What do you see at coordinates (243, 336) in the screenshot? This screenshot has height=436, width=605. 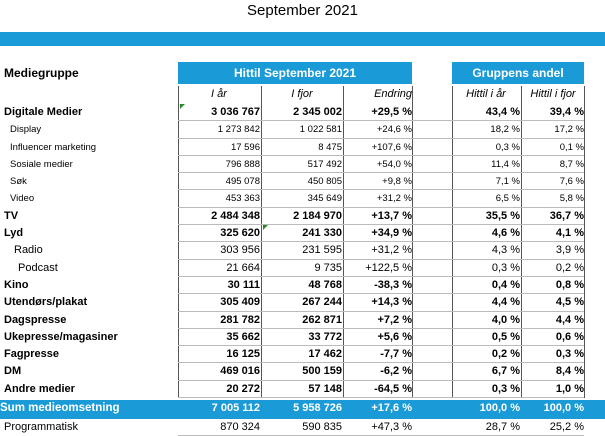 I see `cell-iaar: 35 662` at bounding box center [243, 336].